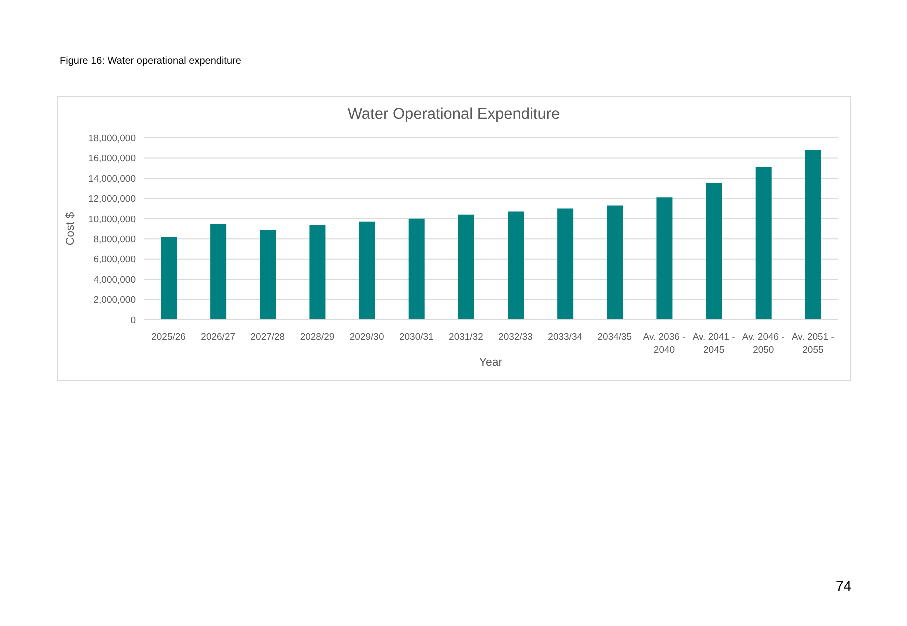 This screenshot has height=626, width=907. What do you see at coordinates (112, 220) in the screenshot?
I see `y-tick-label: 10,000,000` at bounding box center [112, 220].